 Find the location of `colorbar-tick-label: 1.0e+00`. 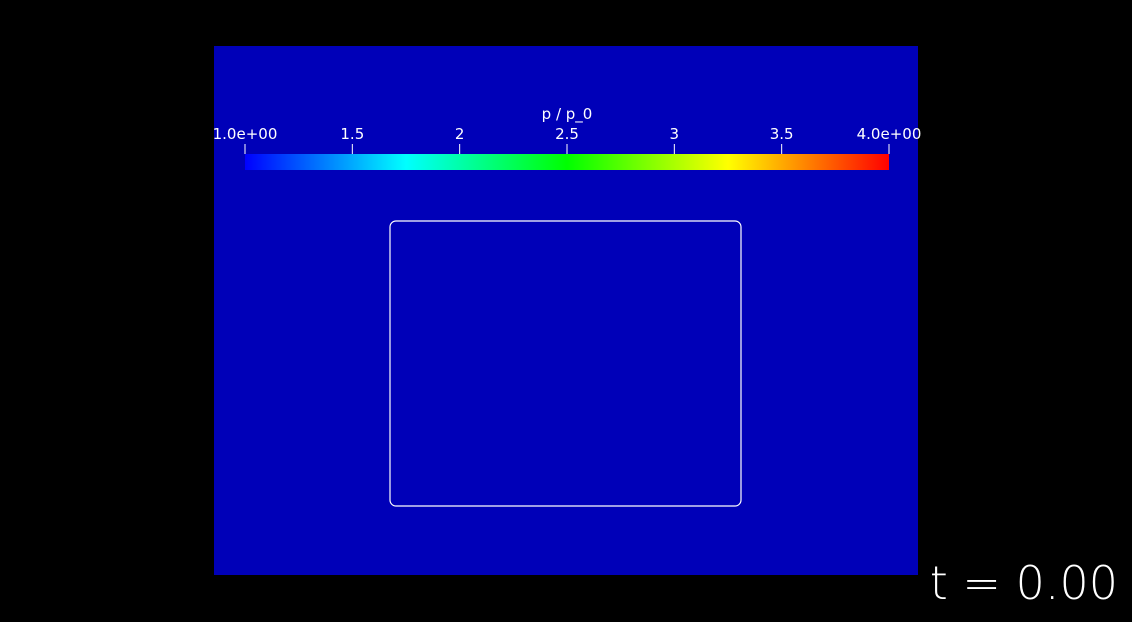

colorbar-tick-label: 1.0e+00 is located at coordinates (245, 134).